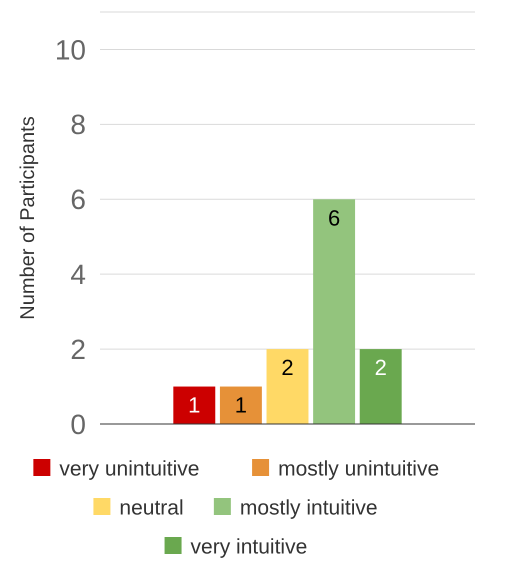 Image resolution: width=506 pixels, height=562 pixels. I want to click on y-tick-label: 4, so click(78, 274).